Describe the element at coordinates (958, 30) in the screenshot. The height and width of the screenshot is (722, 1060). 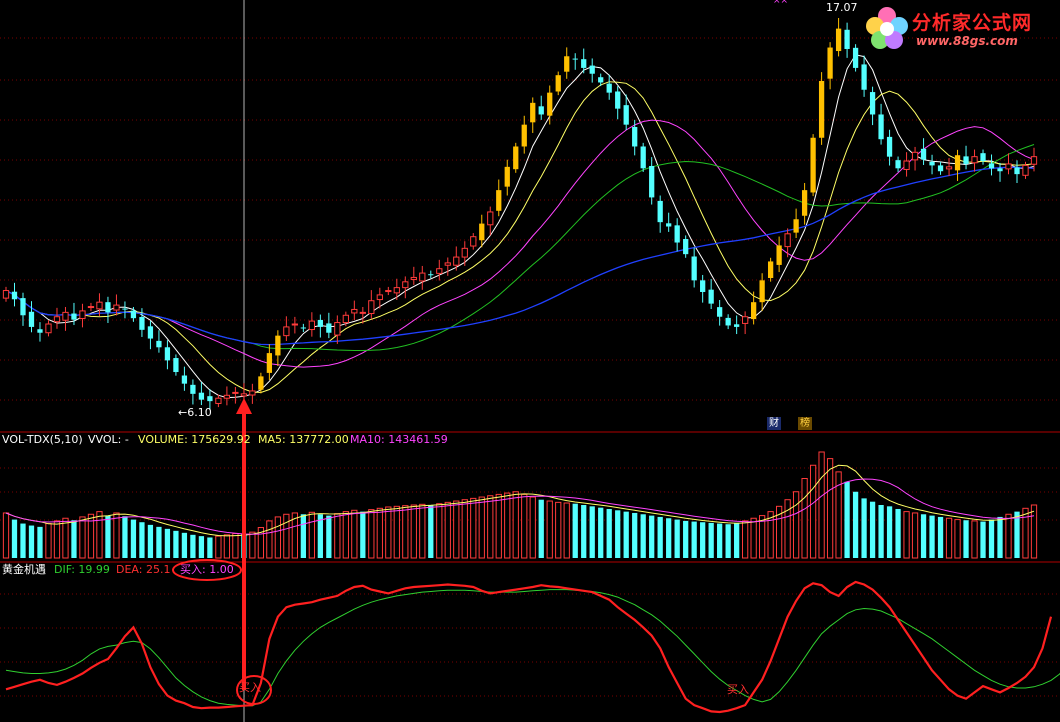
I see `brand-logo: 分析家公式网 www.88gs.com` at that location.